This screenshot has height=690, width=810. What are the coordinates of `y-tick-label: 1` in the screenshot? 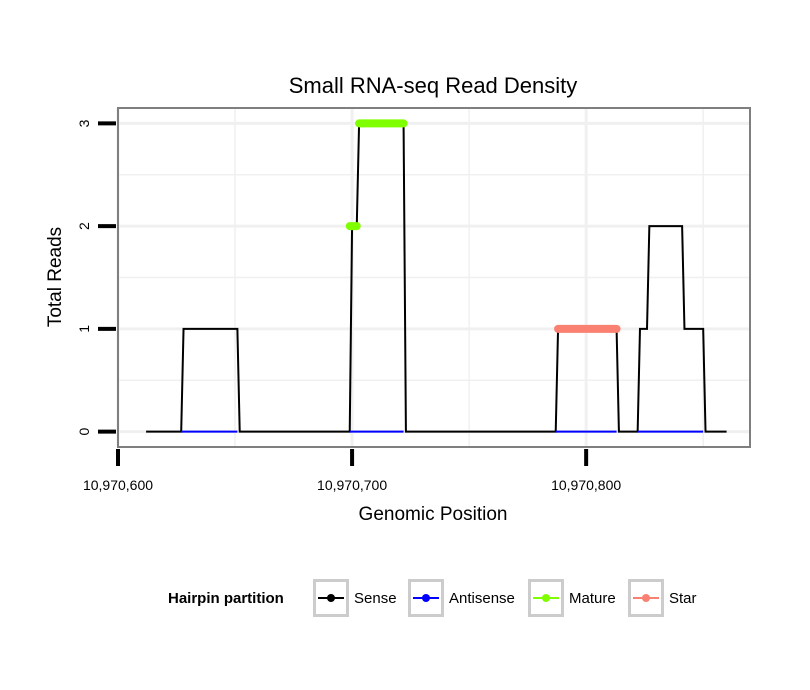 It's located at (84, 329).